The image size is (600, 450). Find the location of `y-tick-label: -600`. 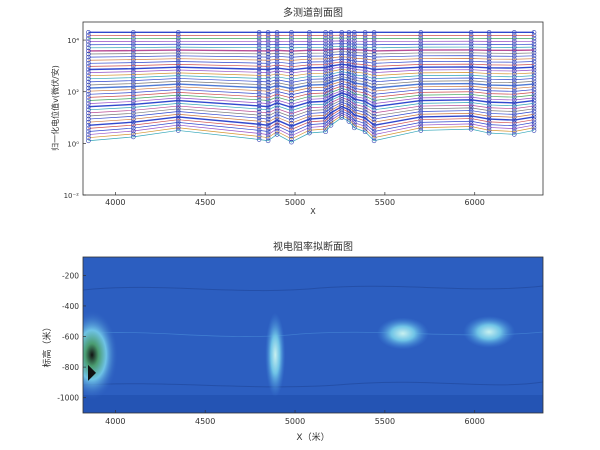

y-tick-label: -600 is located at coordinates (70, 337).